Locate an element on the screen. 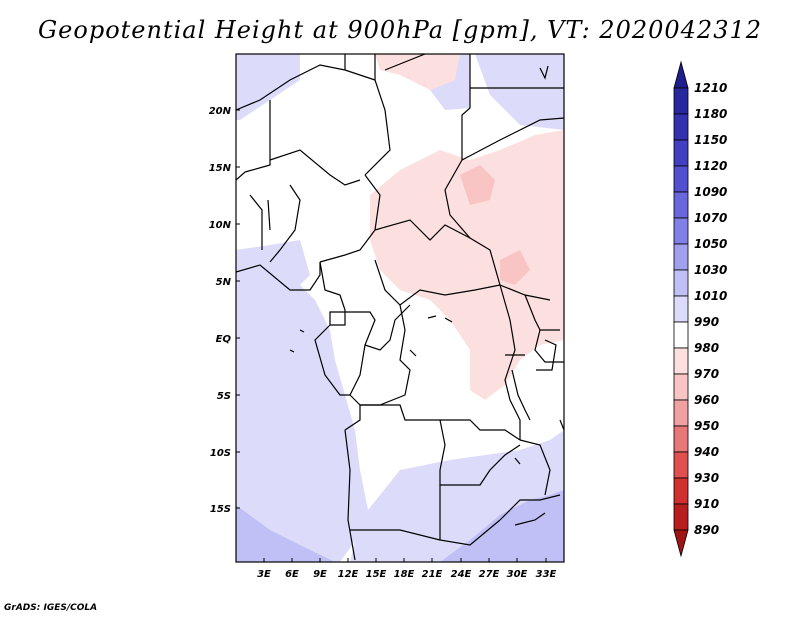 This screenshot has height=618, width=800. lat-label: 10S is located at coordinates (220, 453).